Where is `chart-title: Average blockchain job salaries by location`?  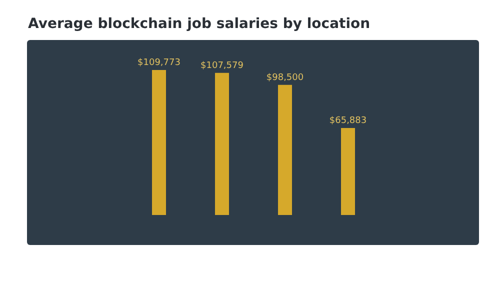
chart-title: Average blockchain job salaries by location is located at coordinates (199, 24).